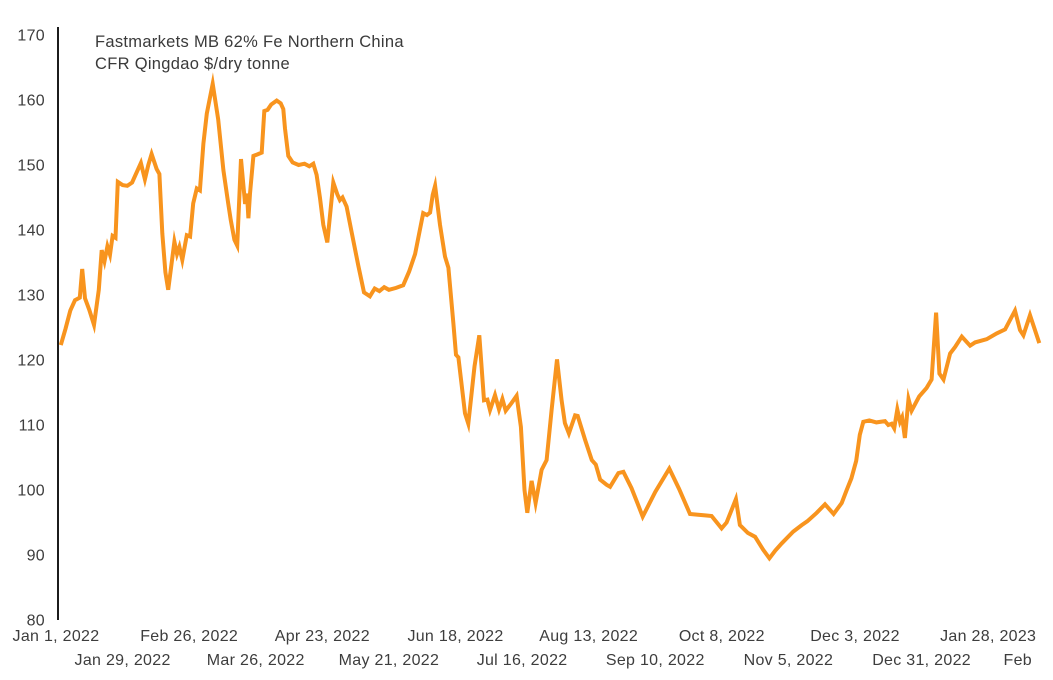  I want to click on x-axis-tick-label: Feb 26, 2022, so click(189, 636).